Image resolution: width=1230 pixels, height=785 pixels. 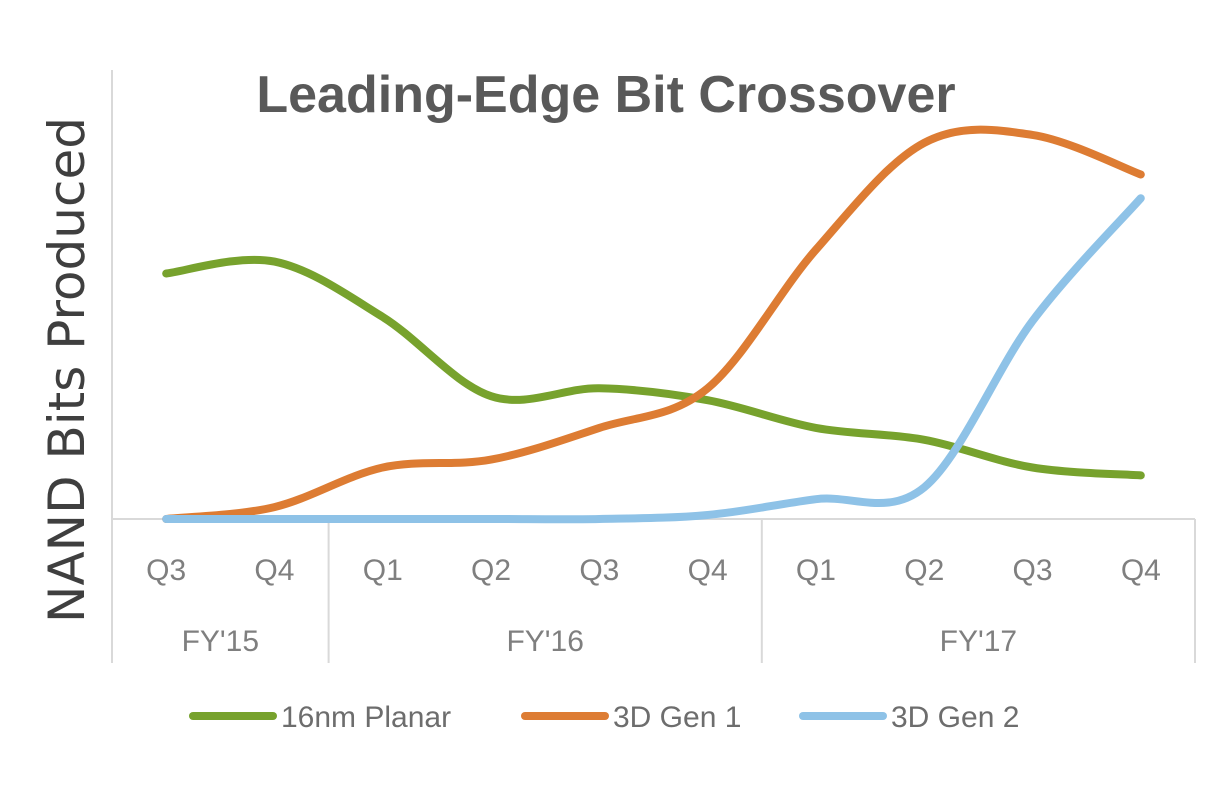 What do you see at coordinates (600, 641) in the screenshot?
I see `fiscal-year-labels: FY'15 FY'16 FY'17` at bounding box center [600, 641].